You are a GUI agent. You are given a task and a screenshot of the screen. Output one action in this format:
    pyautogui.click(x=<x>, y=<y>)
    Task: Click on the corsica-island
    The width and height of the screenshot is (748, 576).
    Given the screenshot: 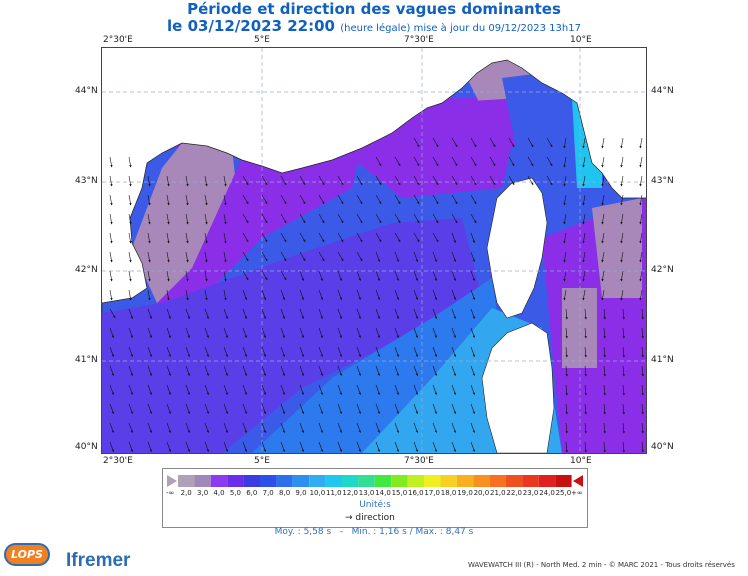 What is the action you would take?
    pyautogui.click(x=517, y=248)
    